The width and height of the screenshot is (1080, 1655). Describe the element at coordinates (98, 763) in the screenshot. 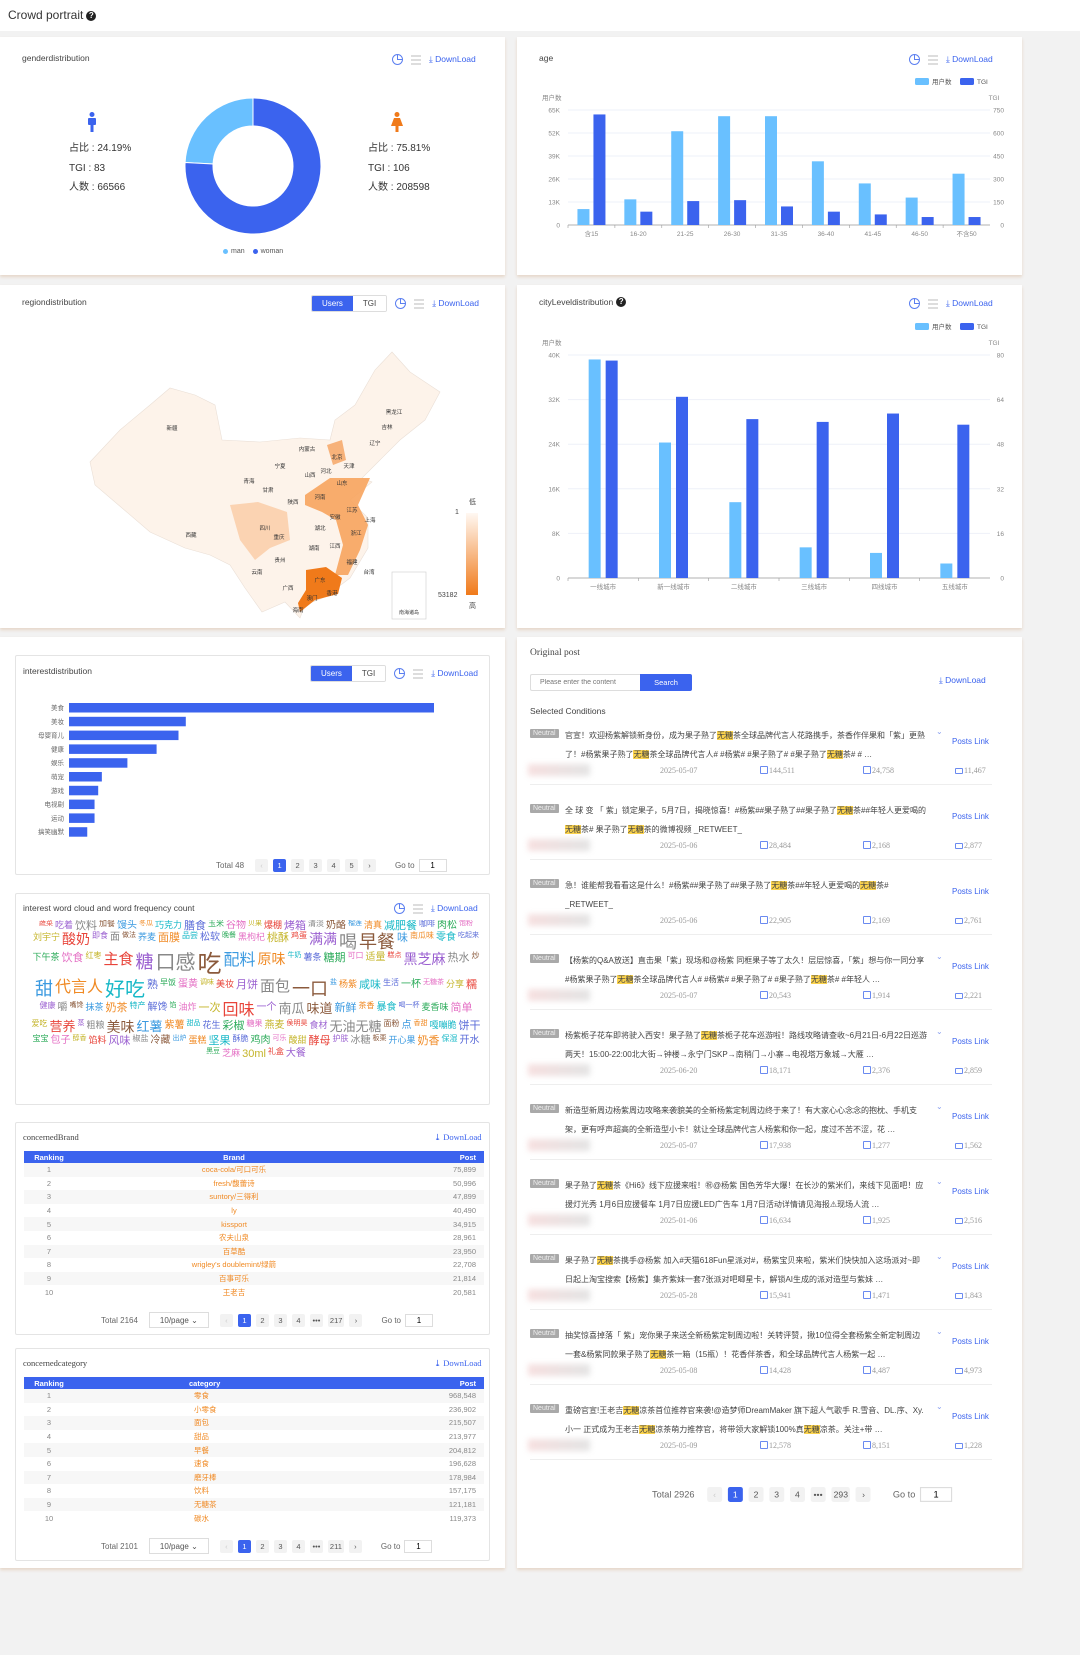

I see `bar-娱乐` at that location.